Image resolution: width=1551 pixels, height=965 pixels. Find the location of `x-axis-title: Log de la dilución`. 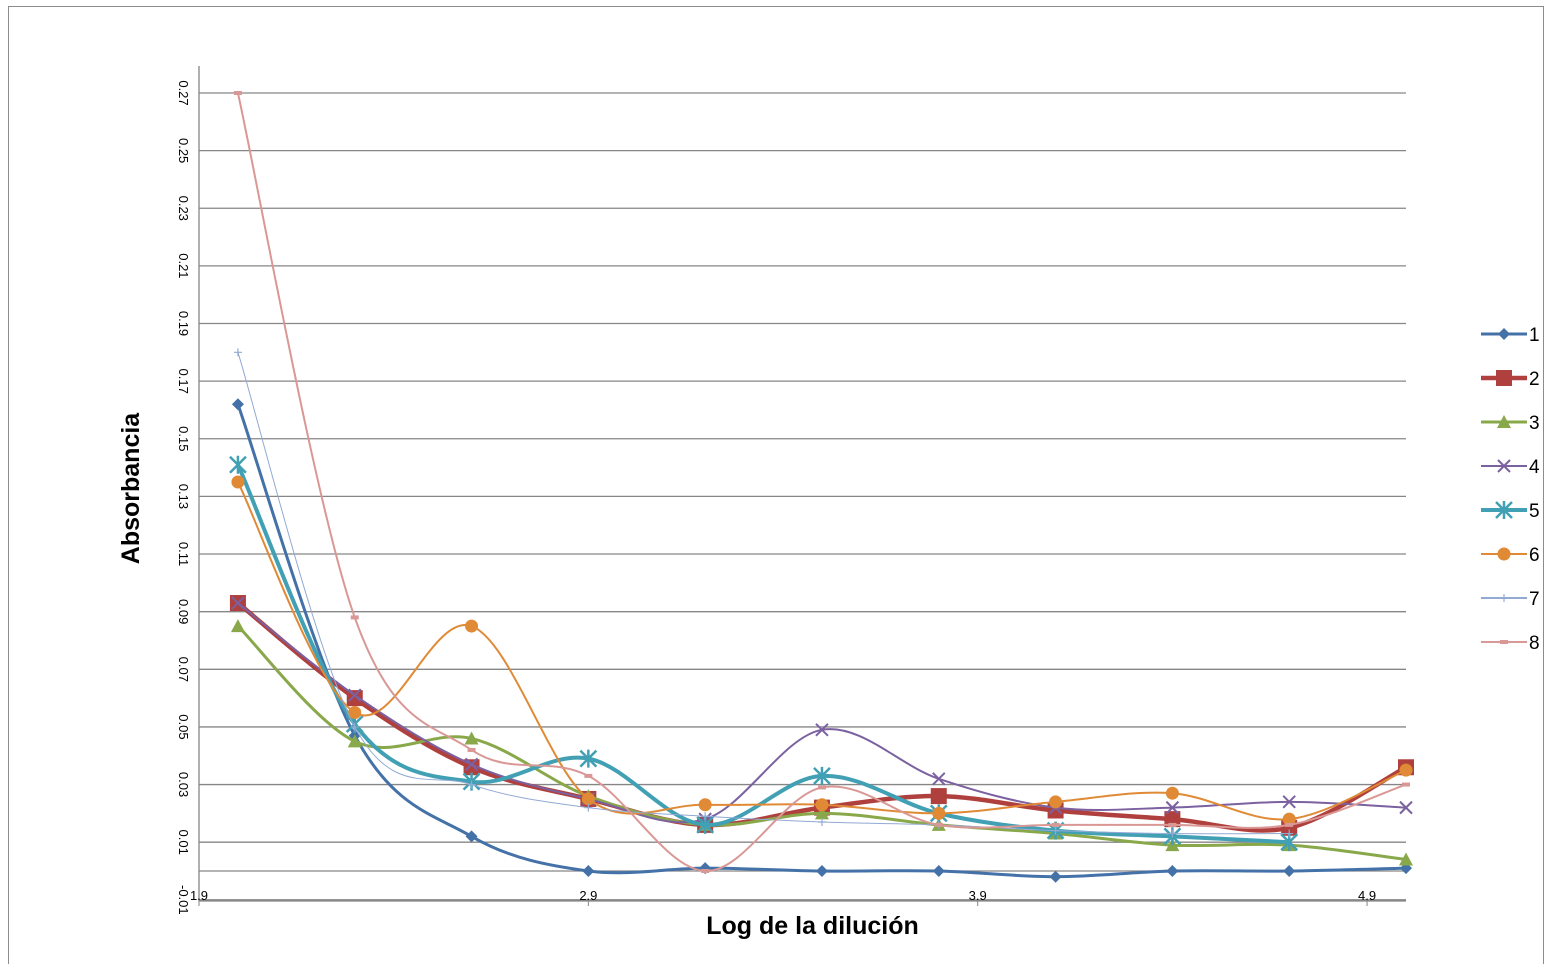

x-axis-title: Log de la dilución is located at coordinates (812, 926).